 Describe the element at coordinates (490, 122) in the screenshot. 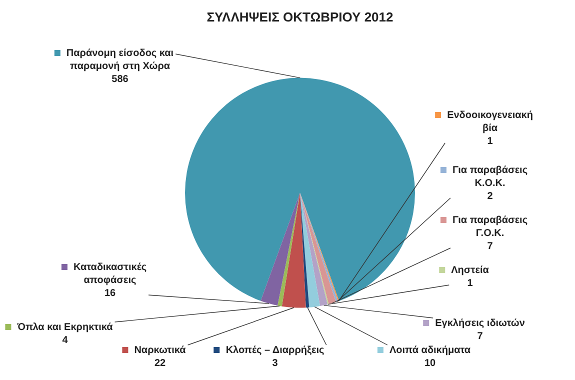

I see `legend-label: Ενδοοικογενειακή βία` at that location.